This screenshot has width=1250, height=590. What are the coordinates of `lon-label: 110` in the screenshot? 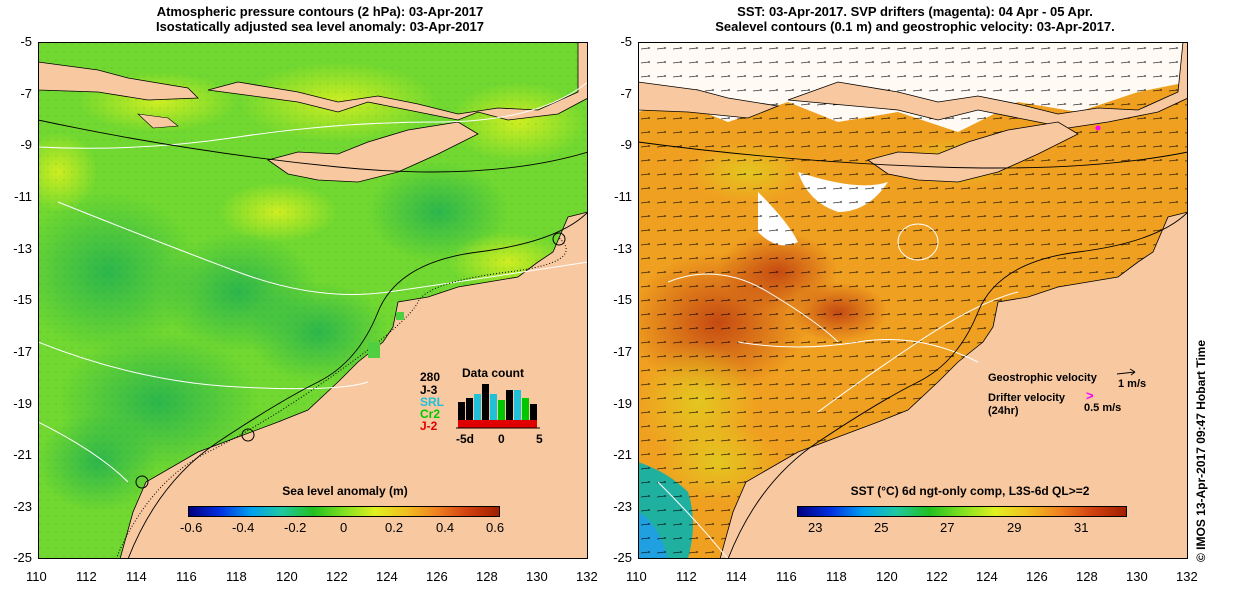 It's located at (36, 576).